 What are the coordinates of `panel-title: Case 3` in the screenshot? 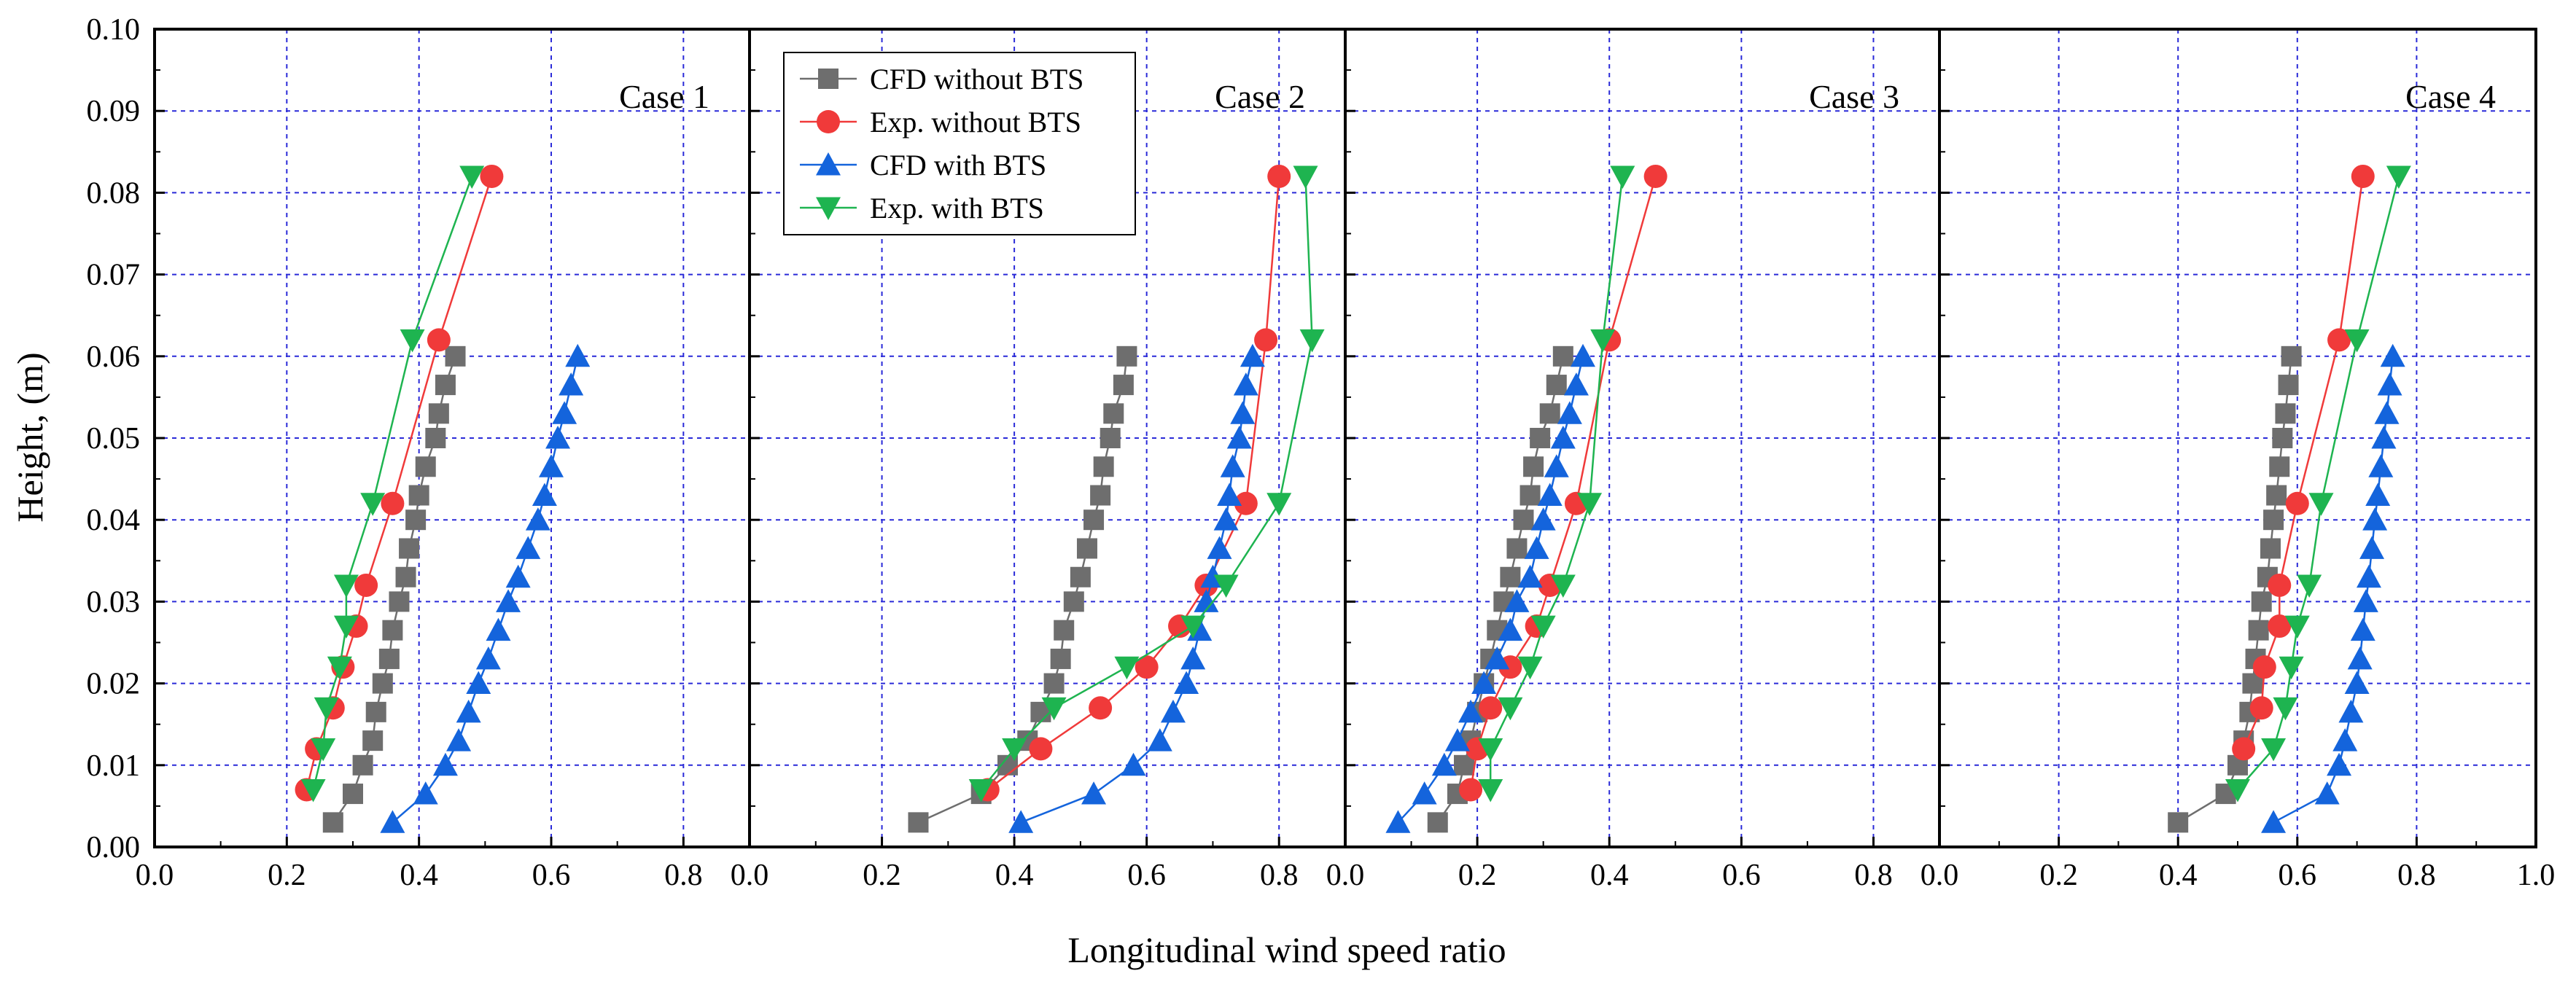 It's located at (1854, 97).